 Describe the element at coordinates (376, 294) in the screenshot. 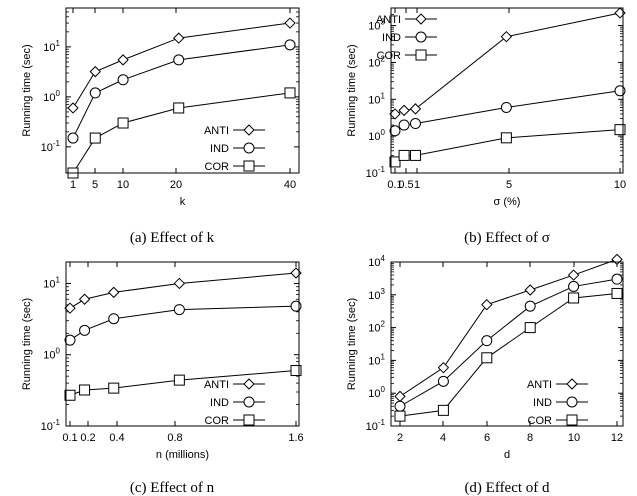

I see `y-tick-label: 10³` at that location.